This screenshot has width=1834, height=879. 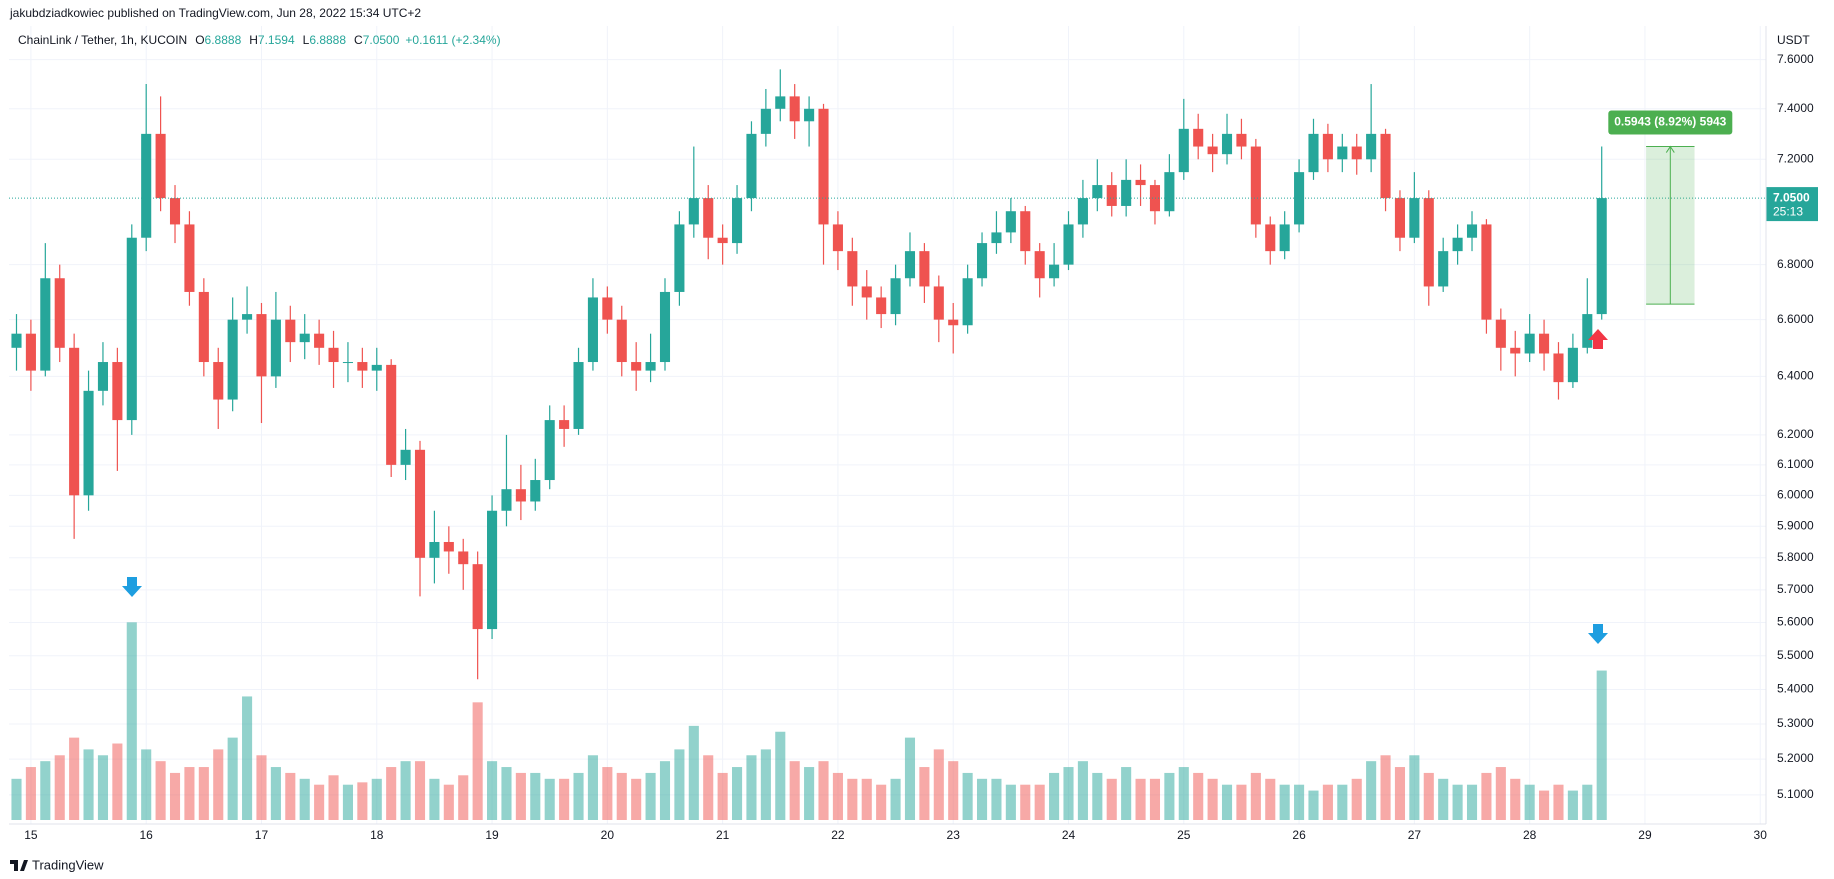 What do you see at coordinates (1795, 59) in the screenshot?
I see `y-tick-label: 7.6000` at bounding box center [1795, 59].